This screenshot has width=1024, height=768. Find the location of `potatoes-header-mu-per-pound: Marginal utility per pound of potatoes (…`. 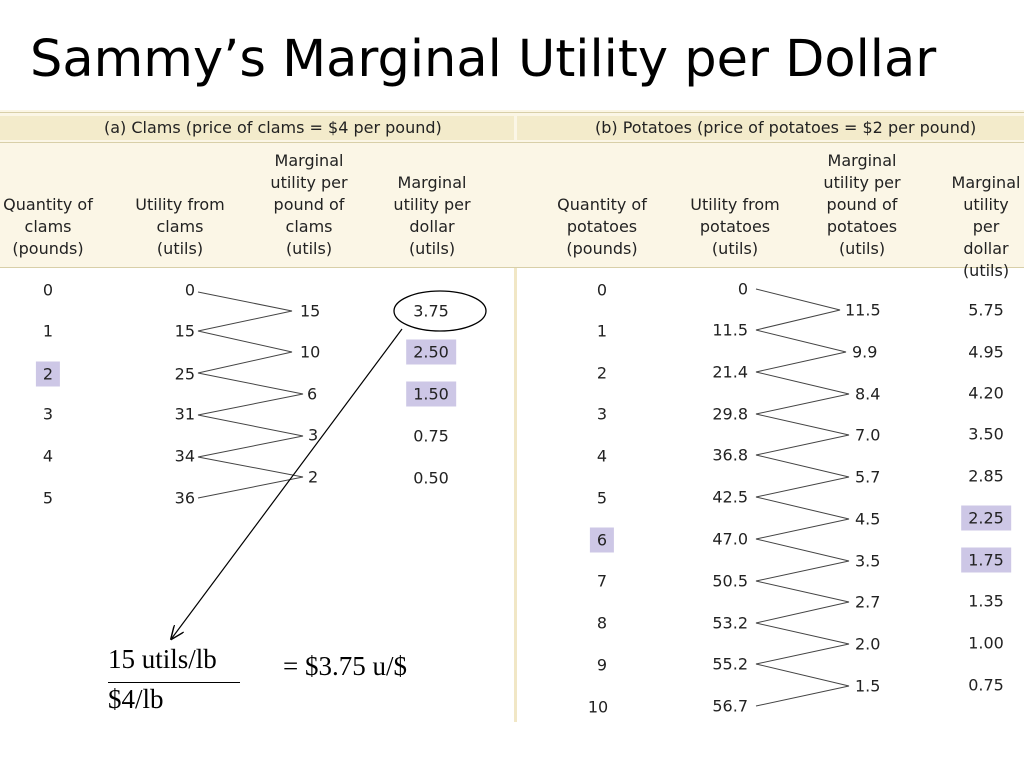

potatoes-header-mu-per-pound: Marginal utility per pound of potatoes (… is located at coordinates (862, 204).